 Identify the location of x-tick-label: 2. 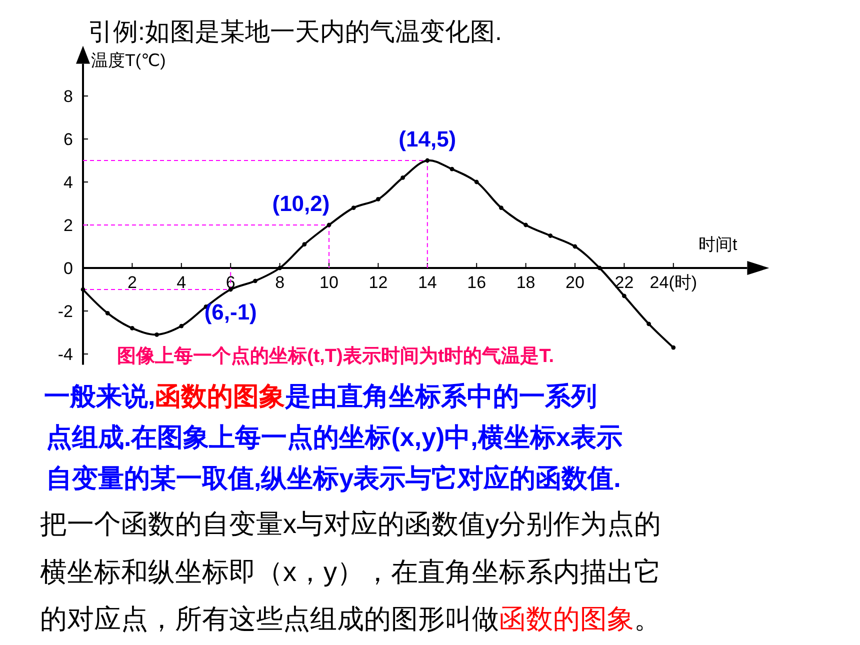
(132, 282).